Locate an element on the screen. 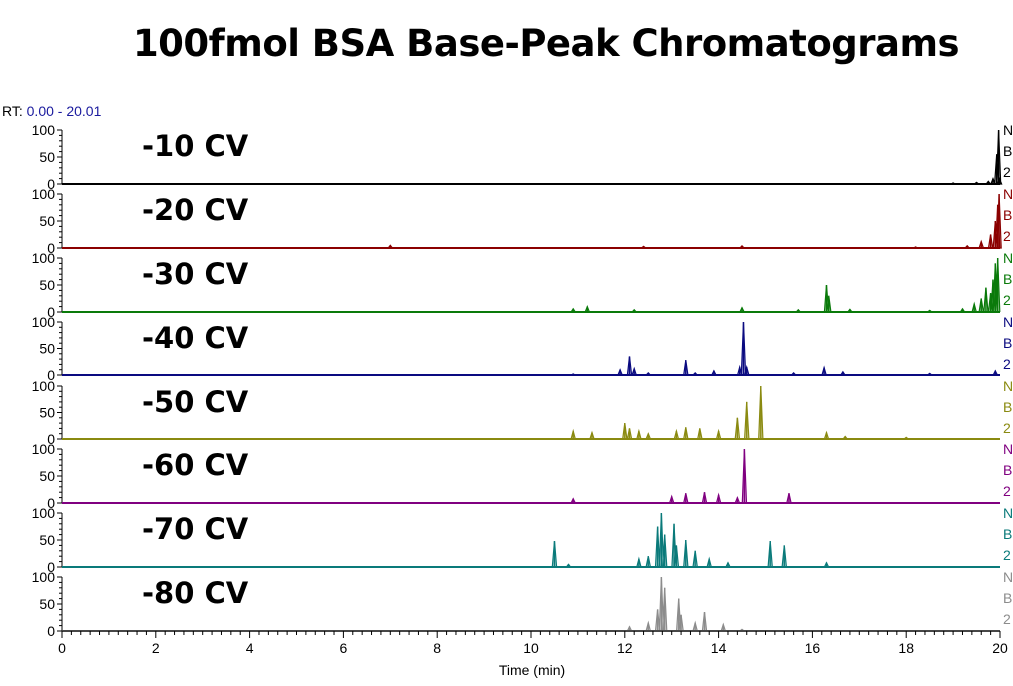  x-tick-label: 2 is located at coordinates (156, 648).